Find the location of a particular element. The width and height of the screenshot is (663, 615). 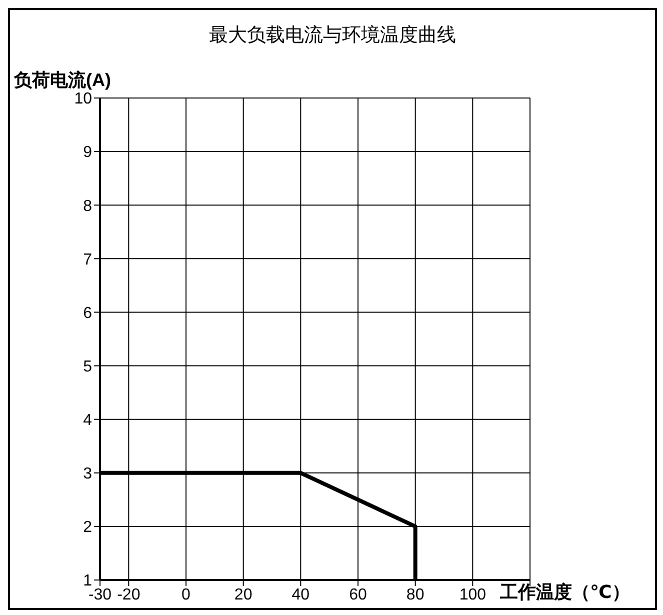

x-tick-label: 0 is located at coordinates (186, 595).